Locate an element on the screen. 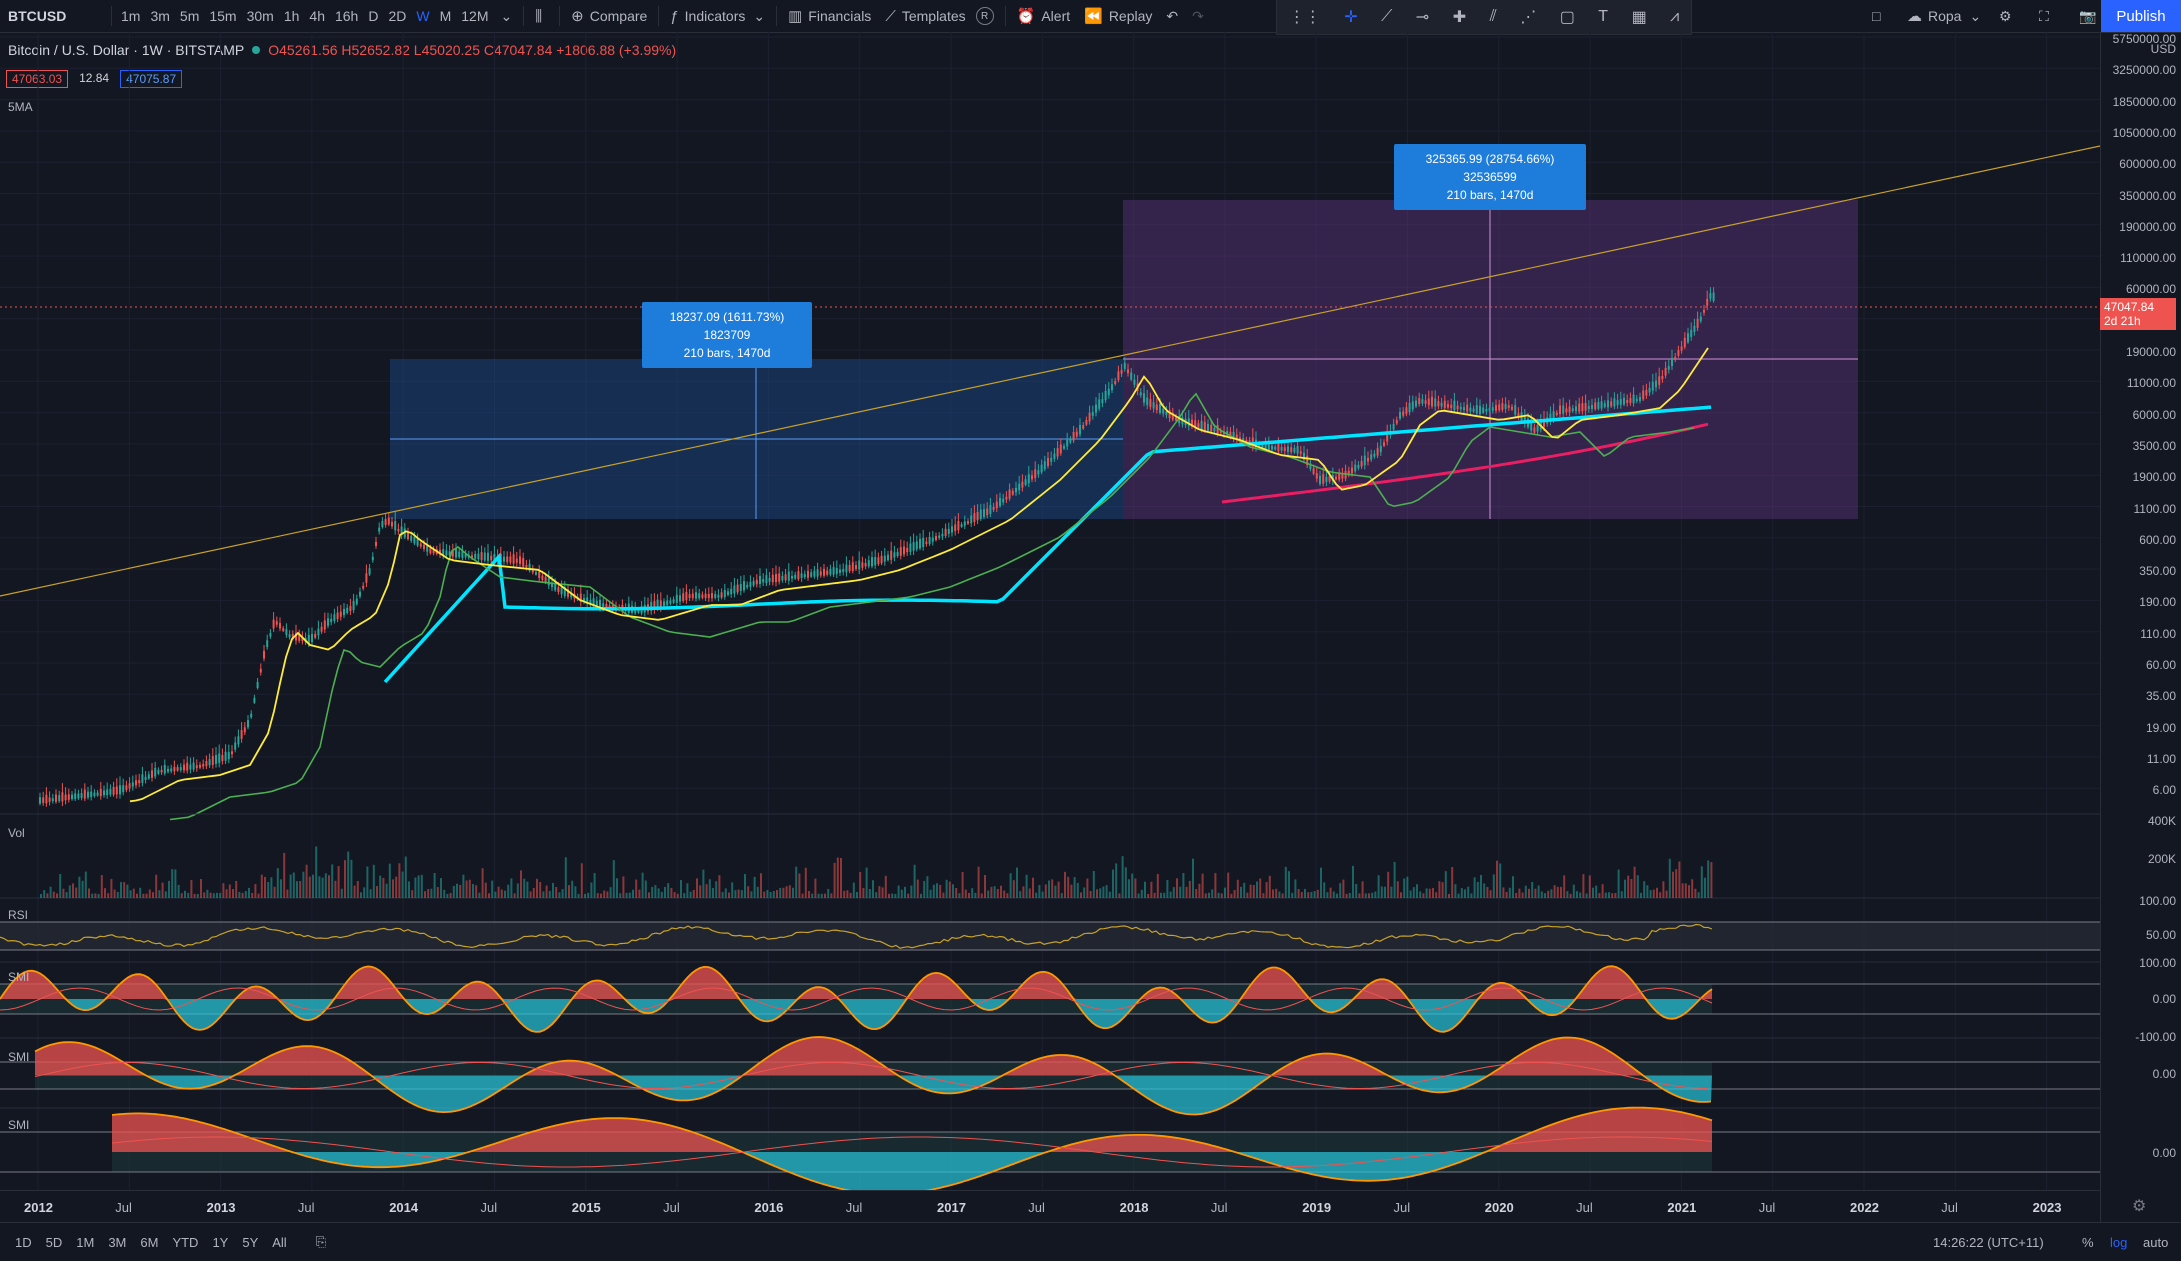  rectangle-icon: ▢ is located at coordinates (1567, 17).